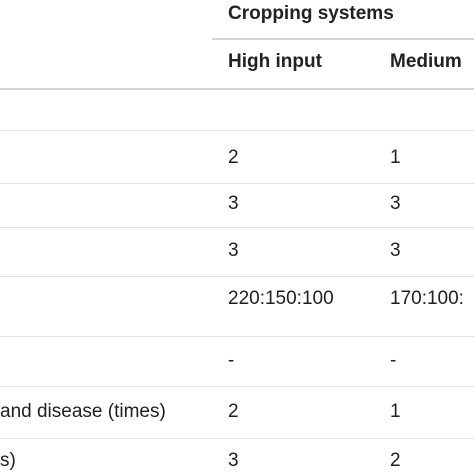  What do you see at coordinates (83, 411) in the screenshot?
I see `row-label: and disease (times)` at bounding box center [83, 411].